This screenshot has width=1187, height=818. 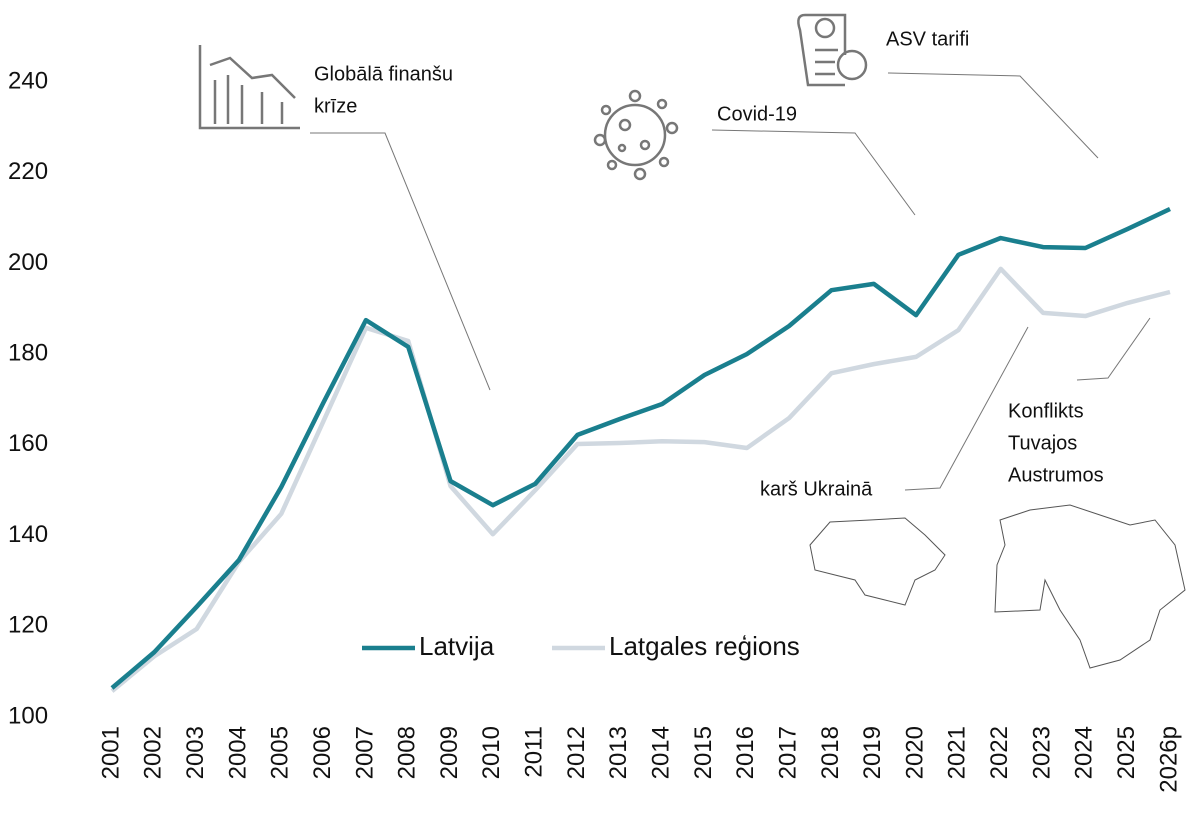 I want to click on annotation: Austrumos, so click(x=1056, y=475).